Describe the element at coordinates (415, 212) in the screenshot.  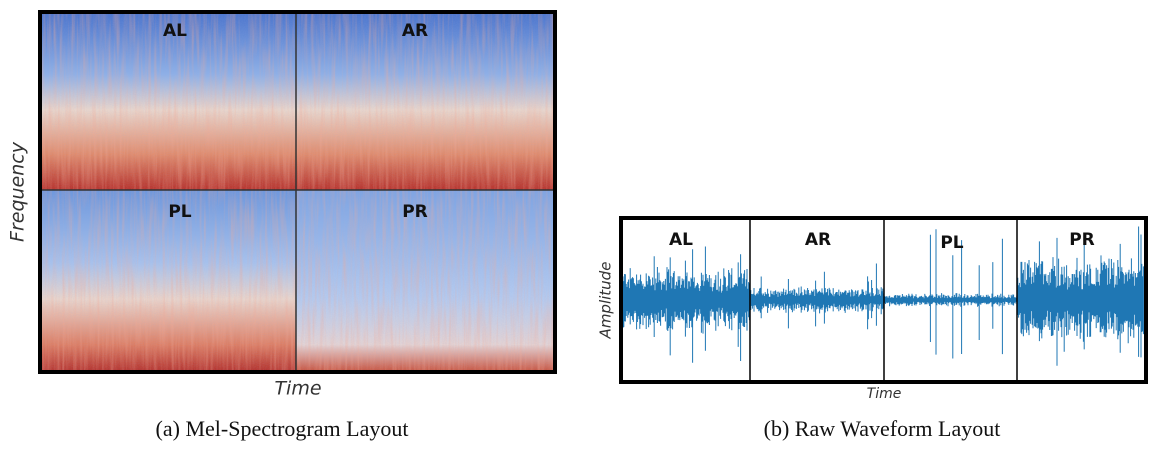
I see `quadrant-label: PR` at that location.